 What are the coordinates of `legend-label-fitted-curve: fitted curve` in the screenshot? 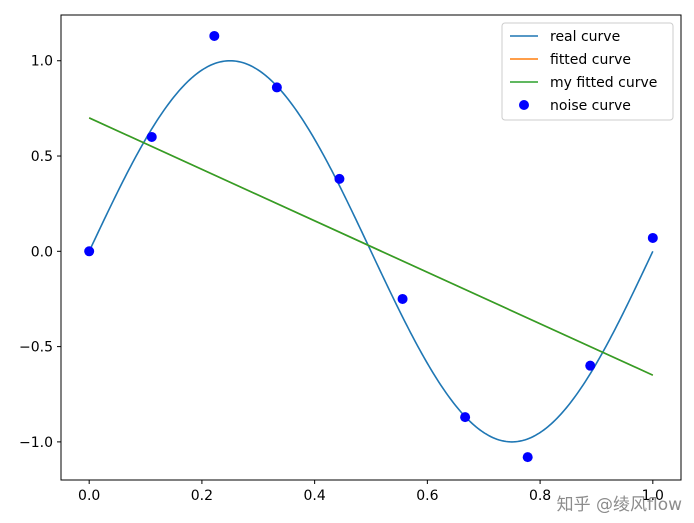 It's located at (590, 60).